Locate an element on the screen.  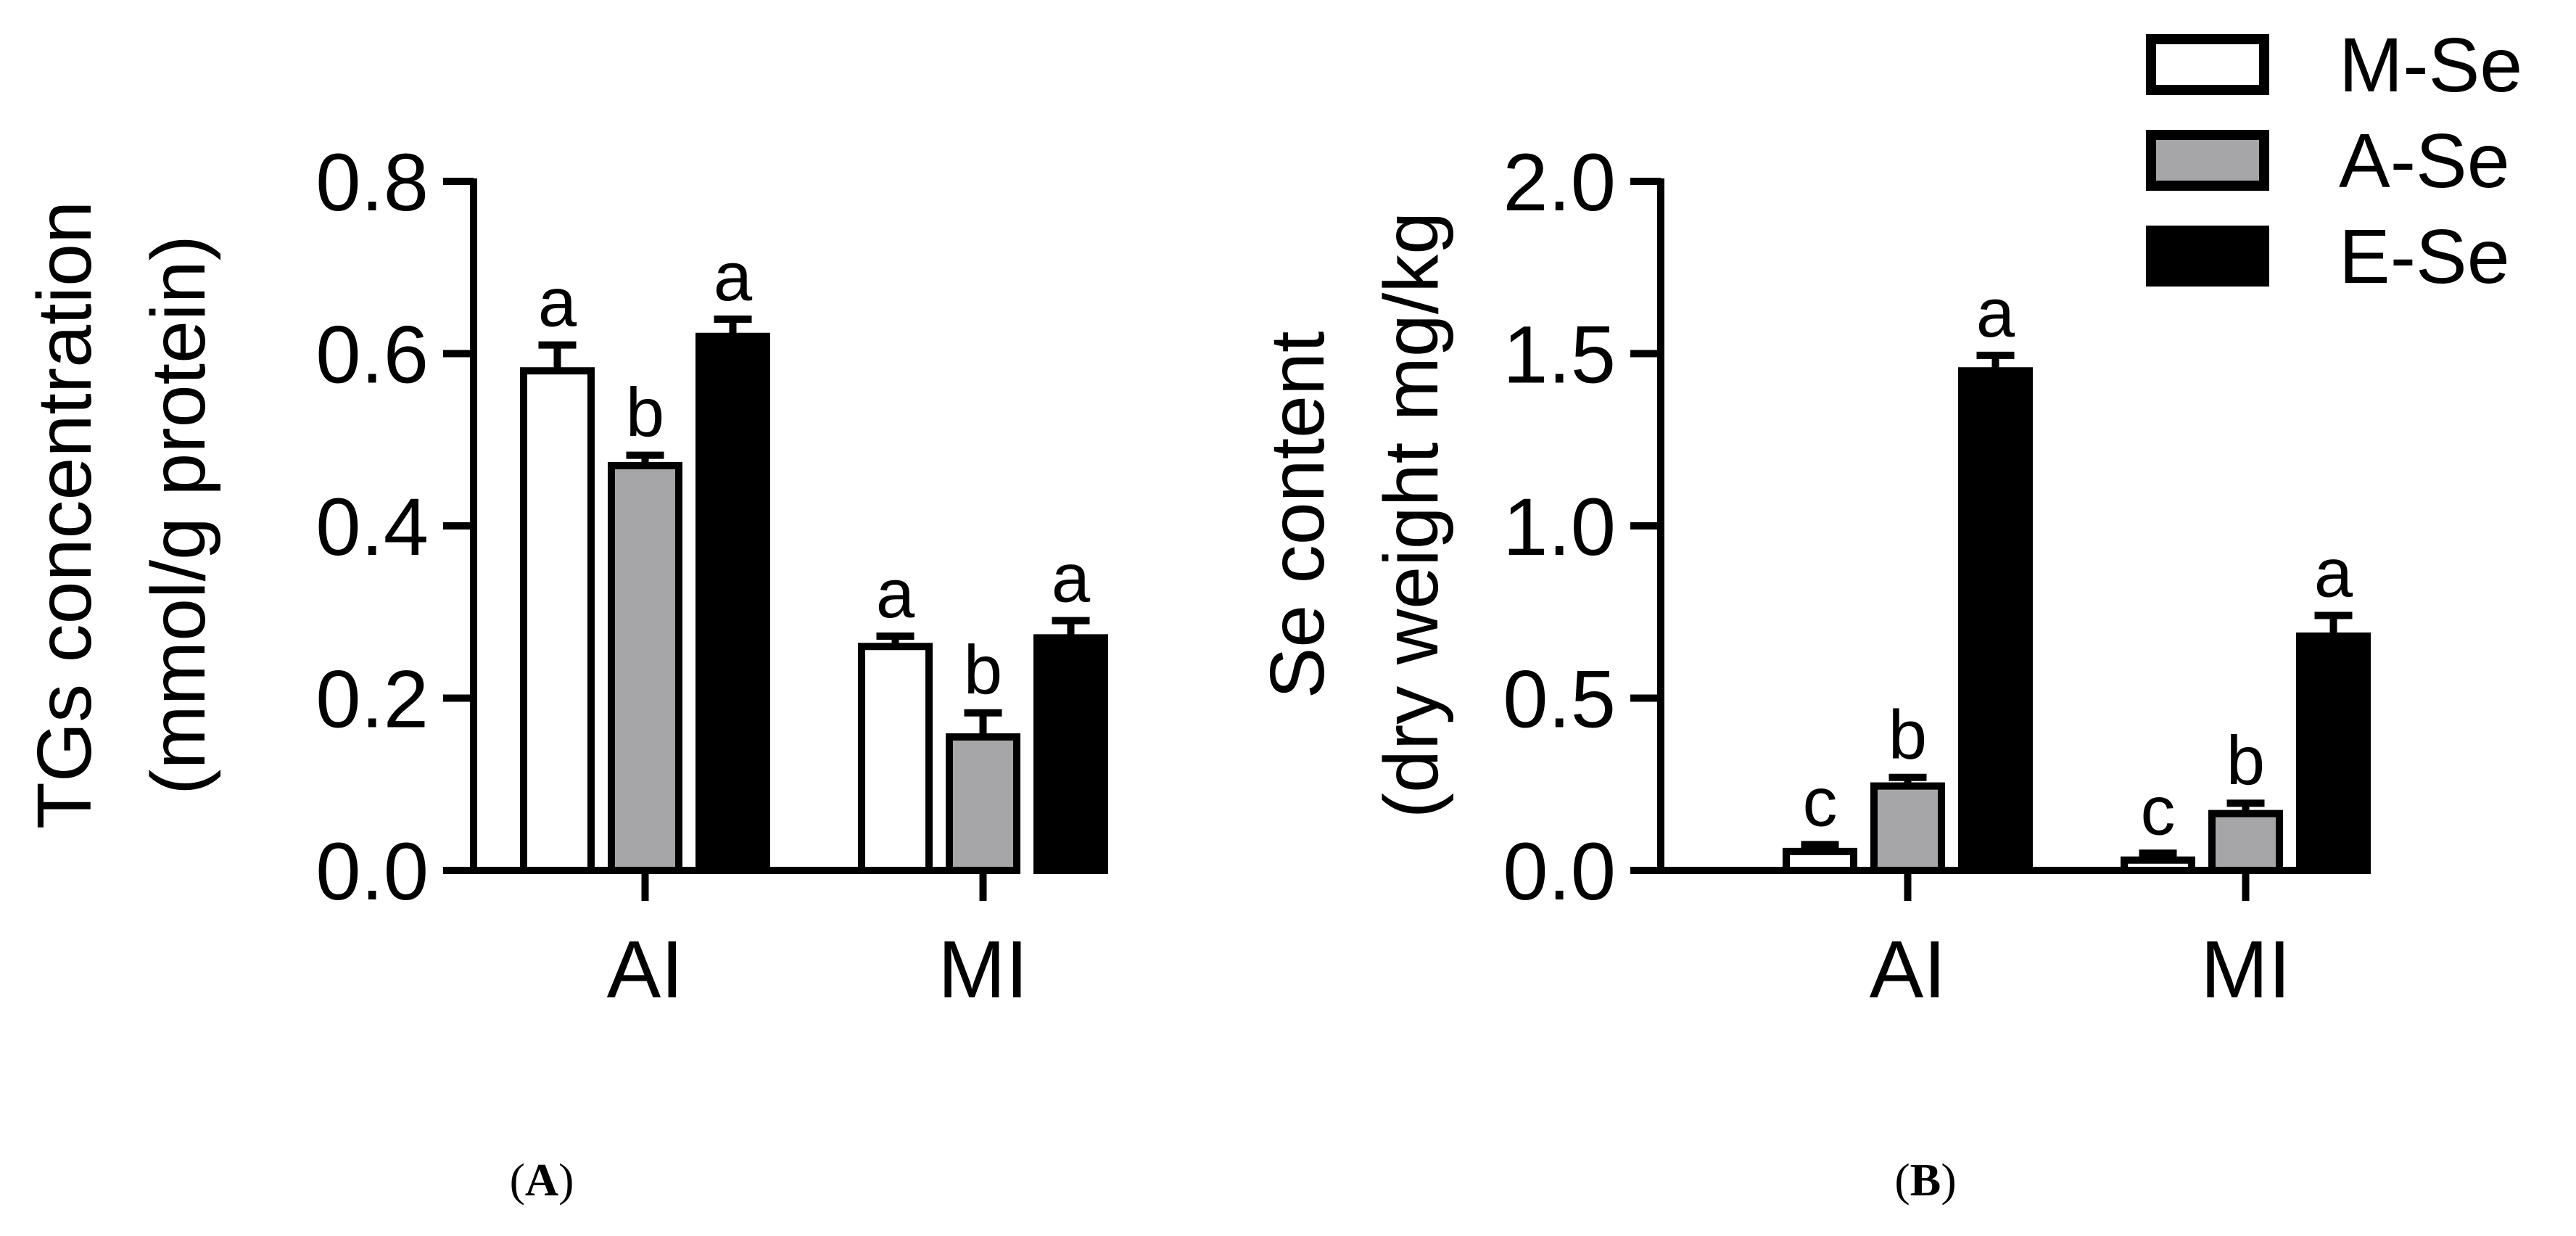
panel-b-label: (B) is located at coordinates (1925, 1180).